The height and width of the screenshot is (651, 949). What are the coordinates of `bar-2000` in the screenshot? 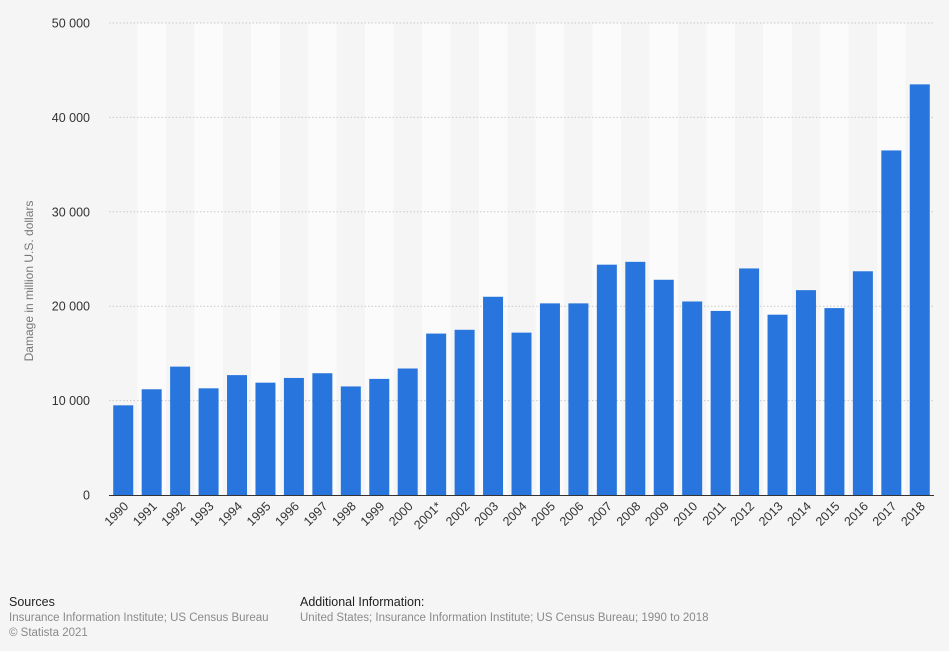 It's located at (407, 431).